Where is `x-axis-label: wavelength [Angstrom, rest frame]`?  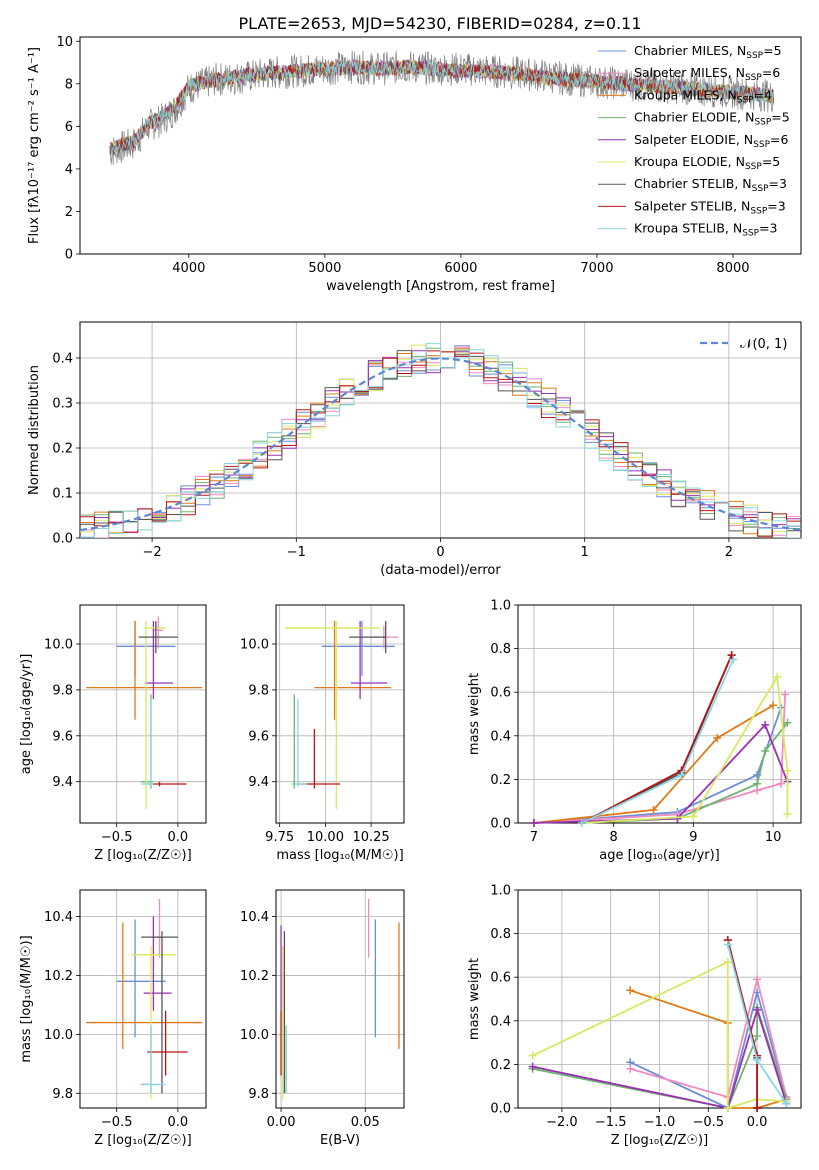
x-axis-label: wavelength [Angstrom, rest frame] is located at coordinates (440, 286).